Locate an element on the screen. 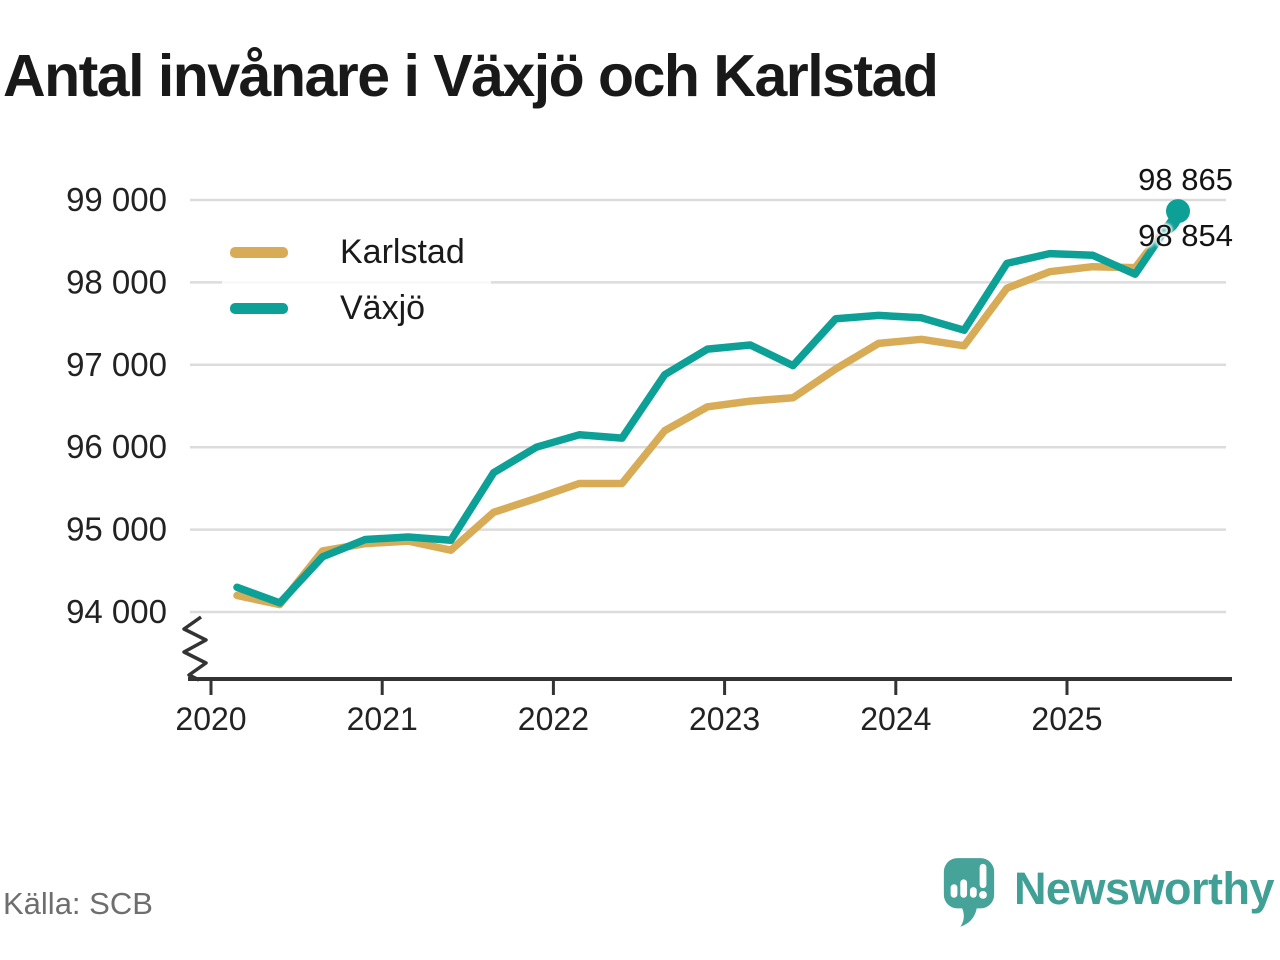 This screenshot has width=1280, height=960. legend-item-karlstad: Karlstad is located at coordinates (347, 252).